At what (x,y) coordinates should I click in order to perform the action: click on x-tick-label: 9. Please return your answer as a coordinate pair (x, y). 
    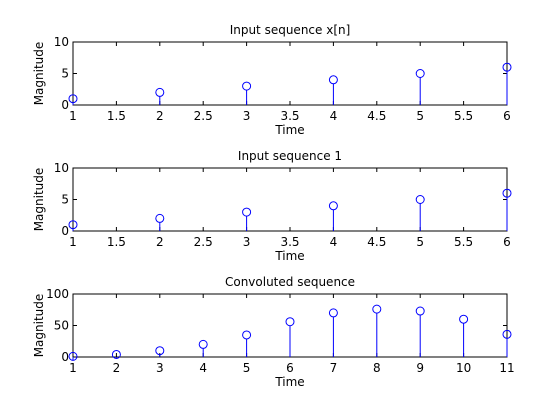
    Looking at the image, I should click on (420, 368).